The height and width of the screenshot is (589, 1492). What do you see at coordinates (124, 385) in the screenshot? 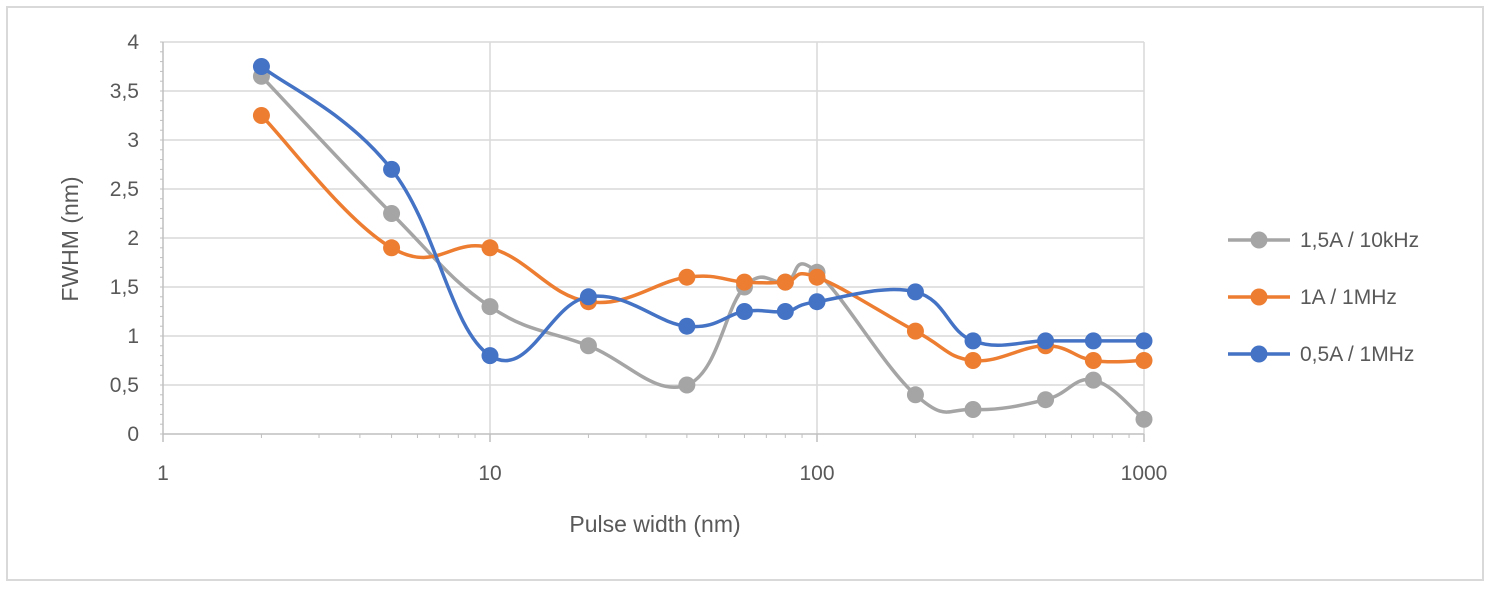
I see `y-tick-label: 0,5` at bounding box center [124, 385].